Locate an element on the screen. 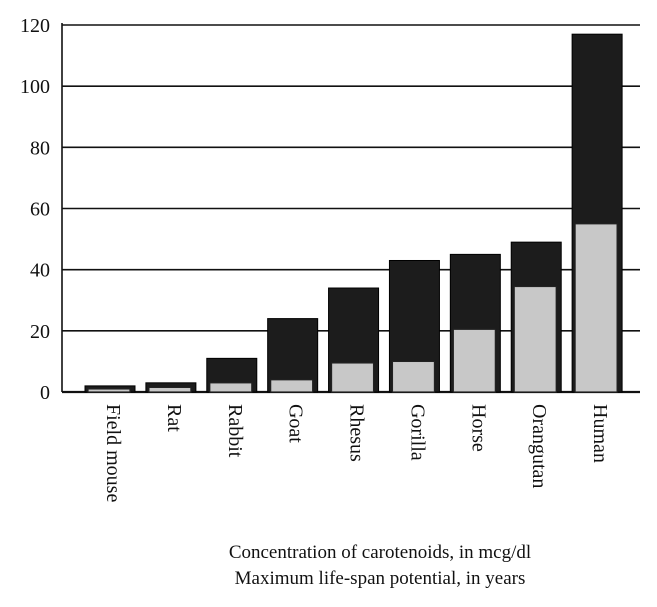 The height and width of the screenshot is (607, 657). legend-carotenoids-caption: Concentration of carotenoids, in mcg/dl is located at coordinates (380, 552).